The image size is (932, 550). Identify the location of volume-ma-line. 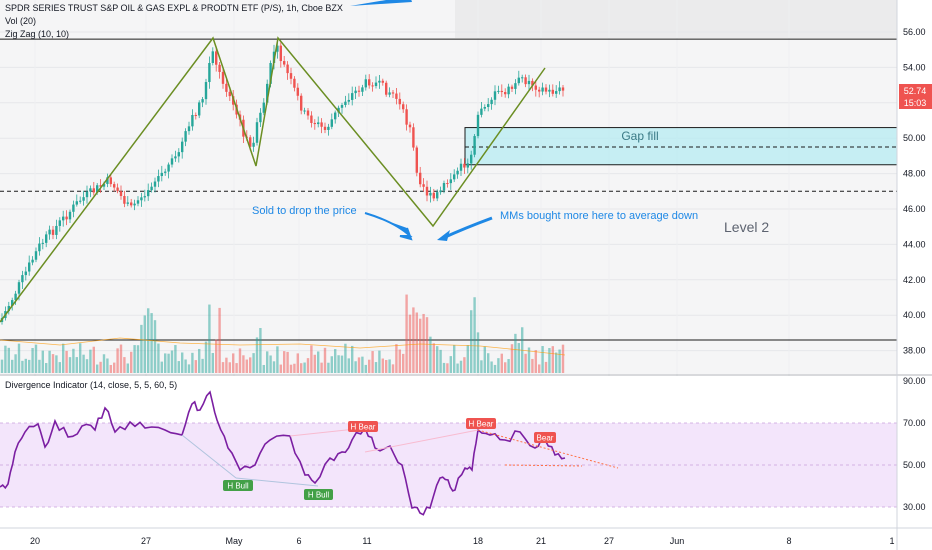
(283, 346).